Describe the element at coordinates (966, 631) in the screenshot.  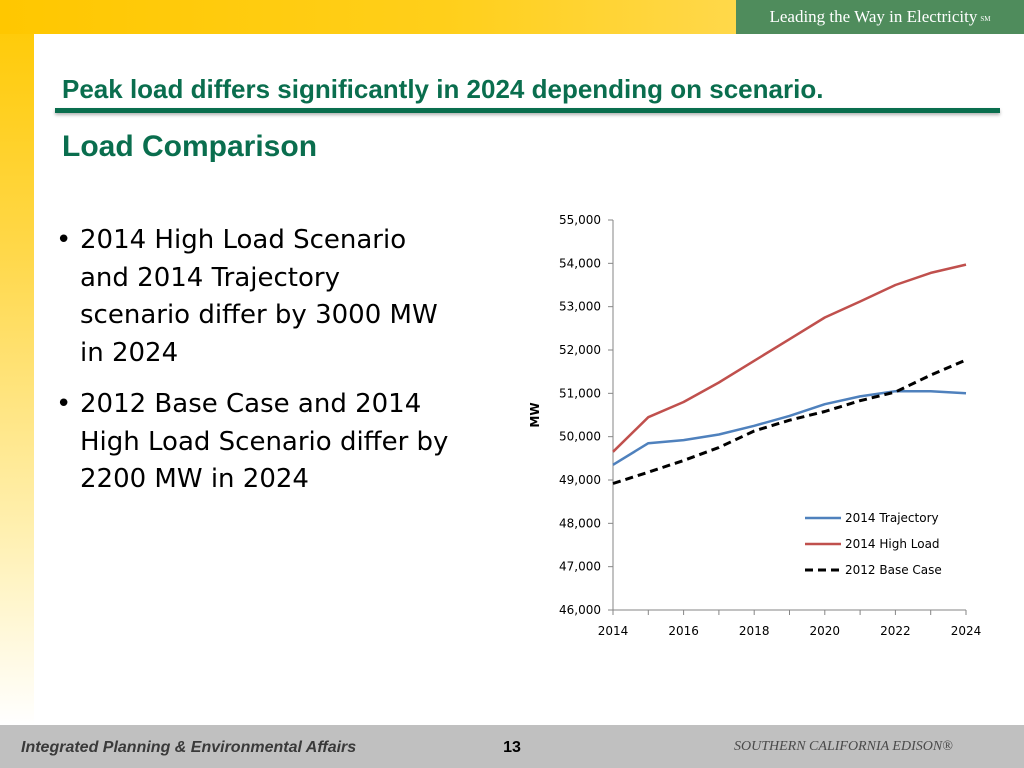
I see `x-tick-label: 2024` at that location.